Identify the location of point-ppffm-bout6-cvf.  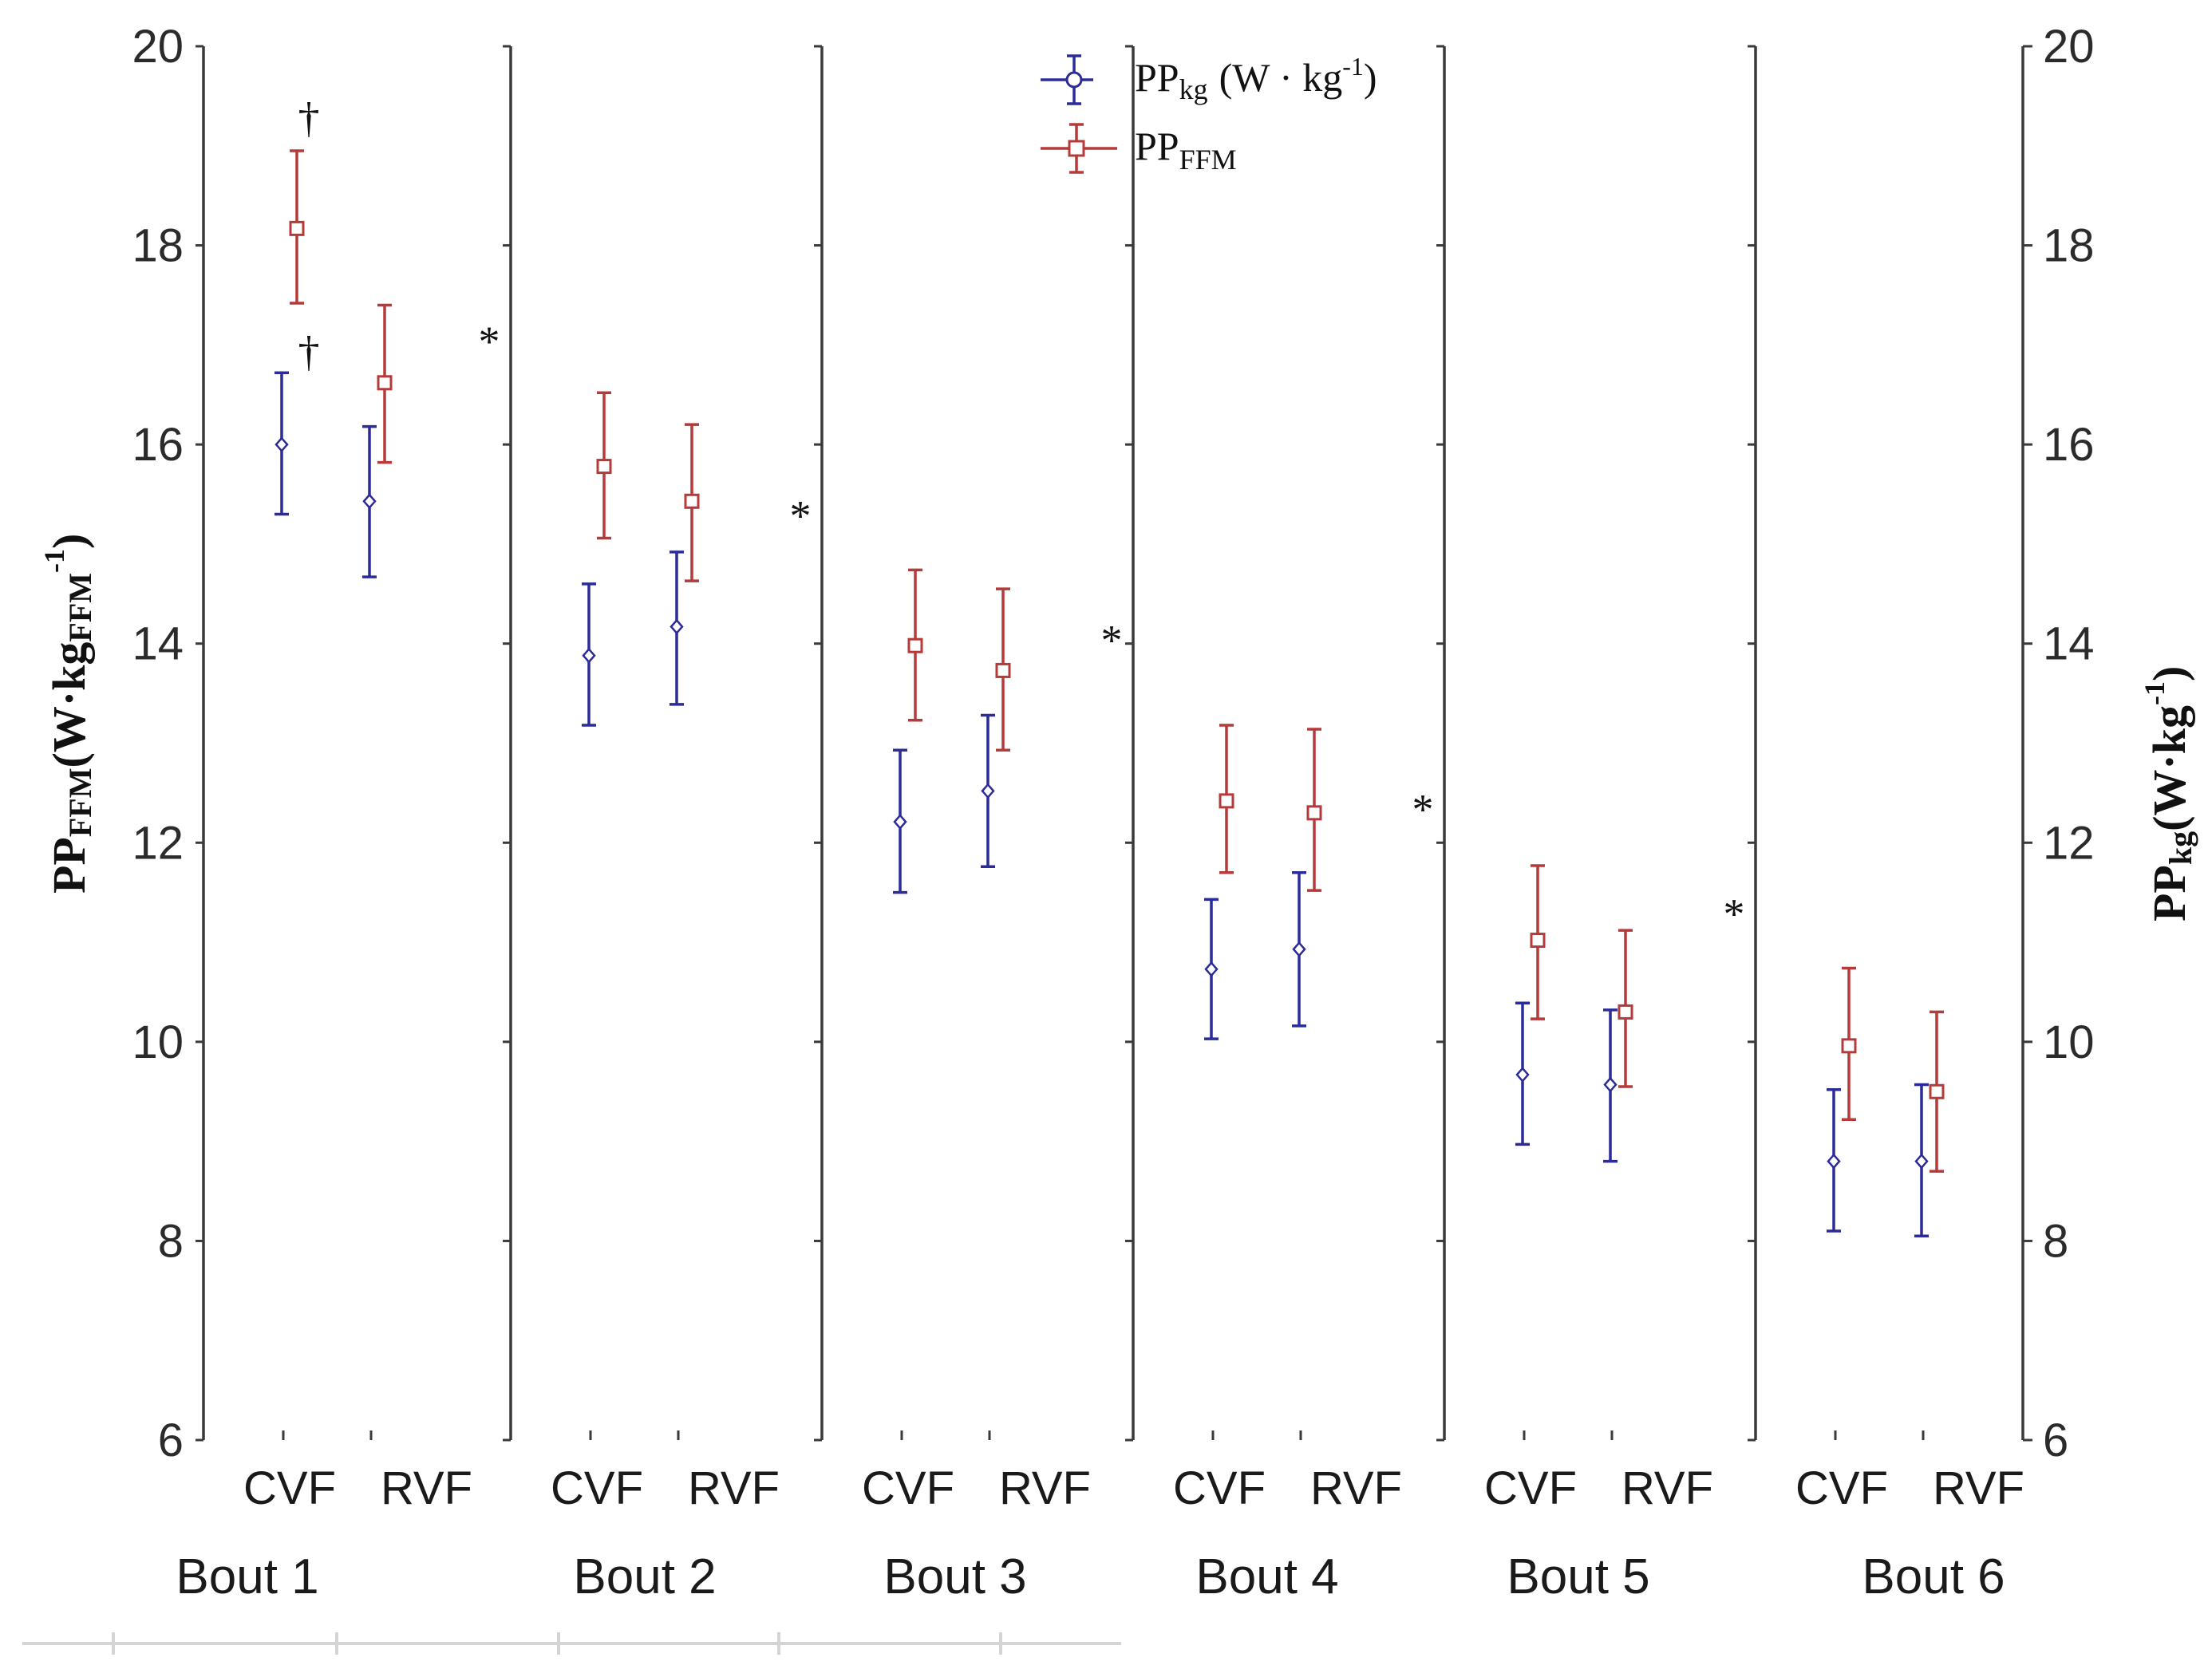
(1849, 1043).